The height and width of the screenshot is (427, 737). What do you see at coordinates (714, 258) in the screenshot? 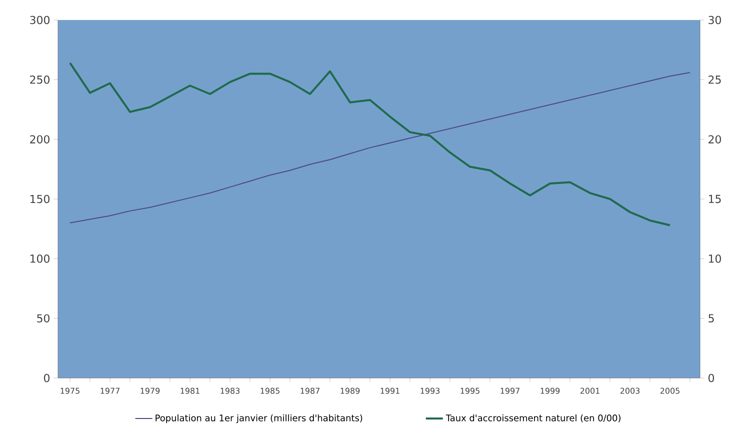
I see `y2-tick-label: 10` at bounding box center [714, 258].